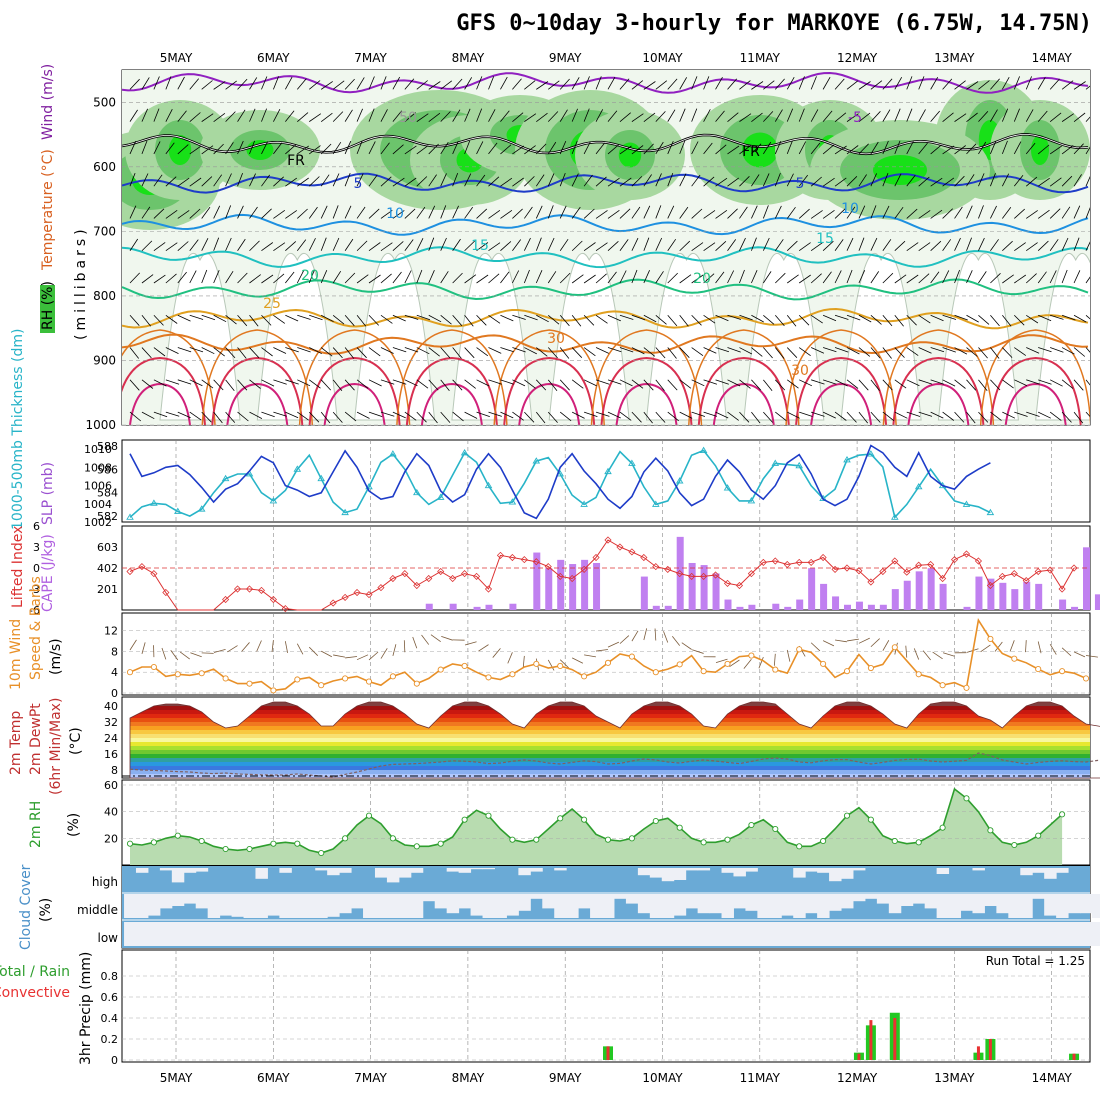 The width and height of the screenshot is (1100, 1100). Describe the element at coordinates (1035, 961) in the screenshot. I see `run-total-label: Run Total = 1.25` at that location.